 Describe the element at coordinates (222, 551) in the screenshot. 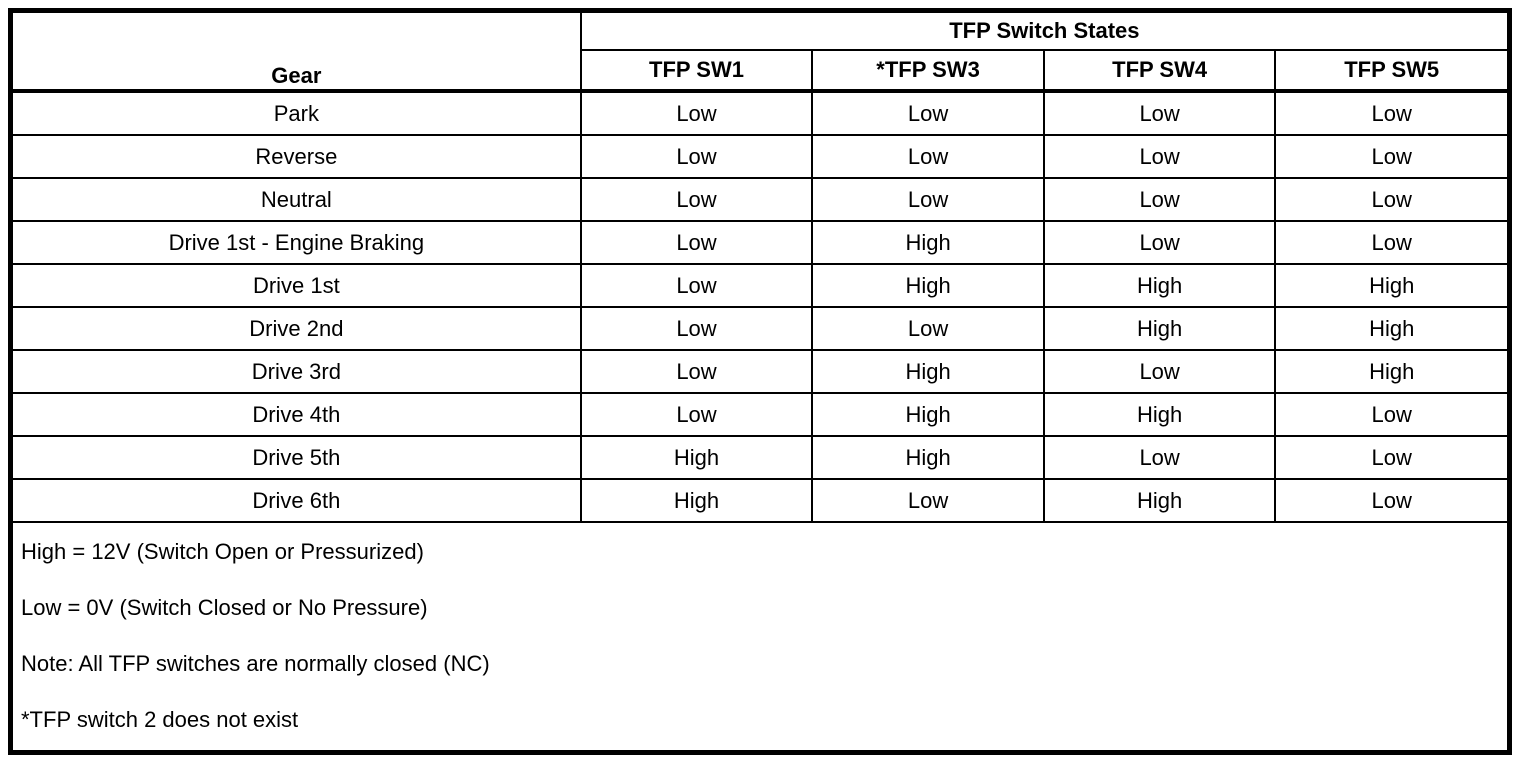

I see `note-high-definition: High = 12V (Switch Open or Pressurized)` at that location.